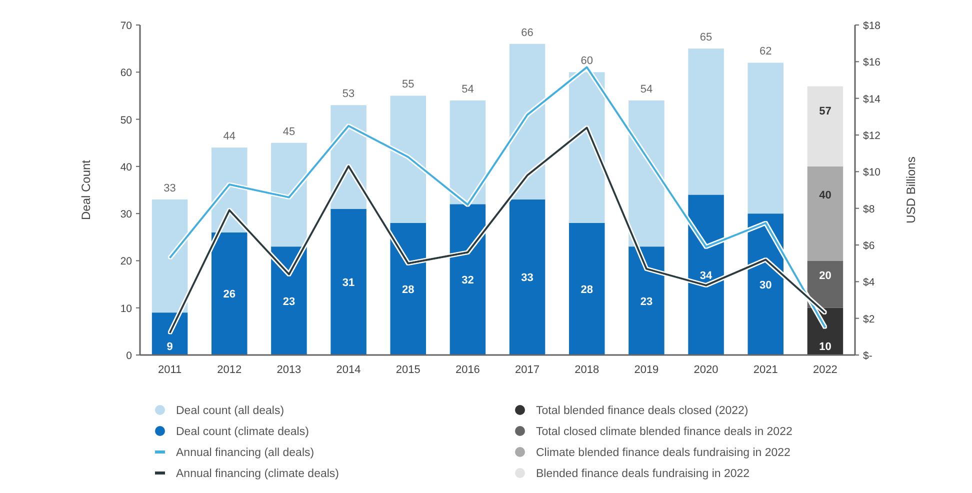 This screenshot has height=493, width=972. What do you see at coordinates (825, 276) in the screenshot?
I see `annotation: 20` at bounding box center [825, 276].